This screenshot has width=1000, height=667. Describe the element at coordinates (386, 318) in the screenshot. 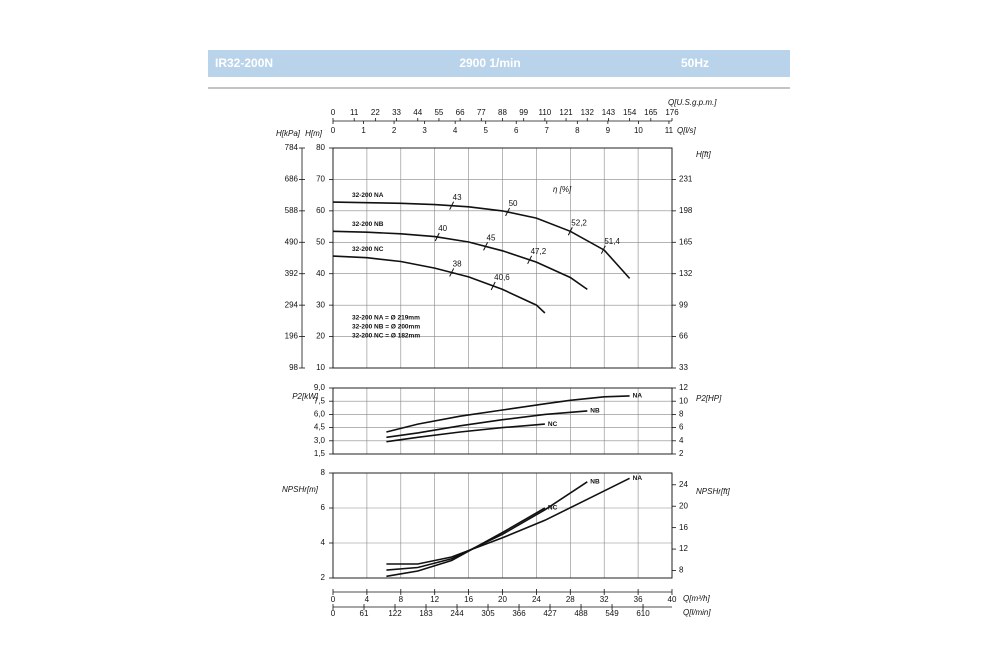

I see `impeller-note: 32-200 NA = Ø 219mm` at that location.